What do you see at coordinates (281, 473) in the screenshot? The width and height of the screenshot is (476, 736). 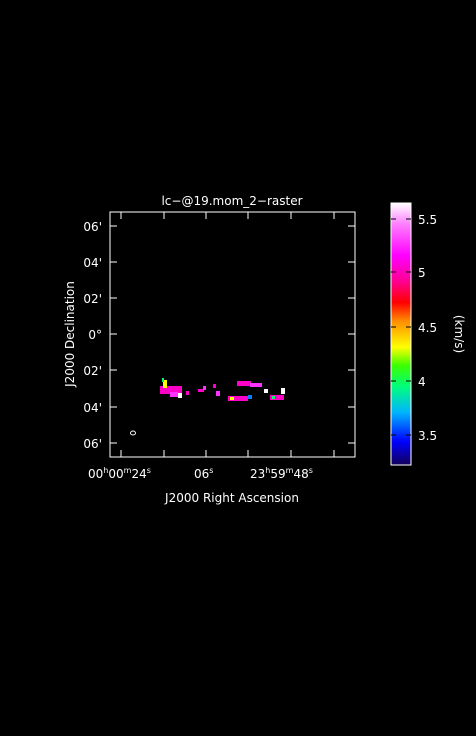 I see `x-tick-label-ra-end: 23h59m48s` at bounding box center [281, 473].